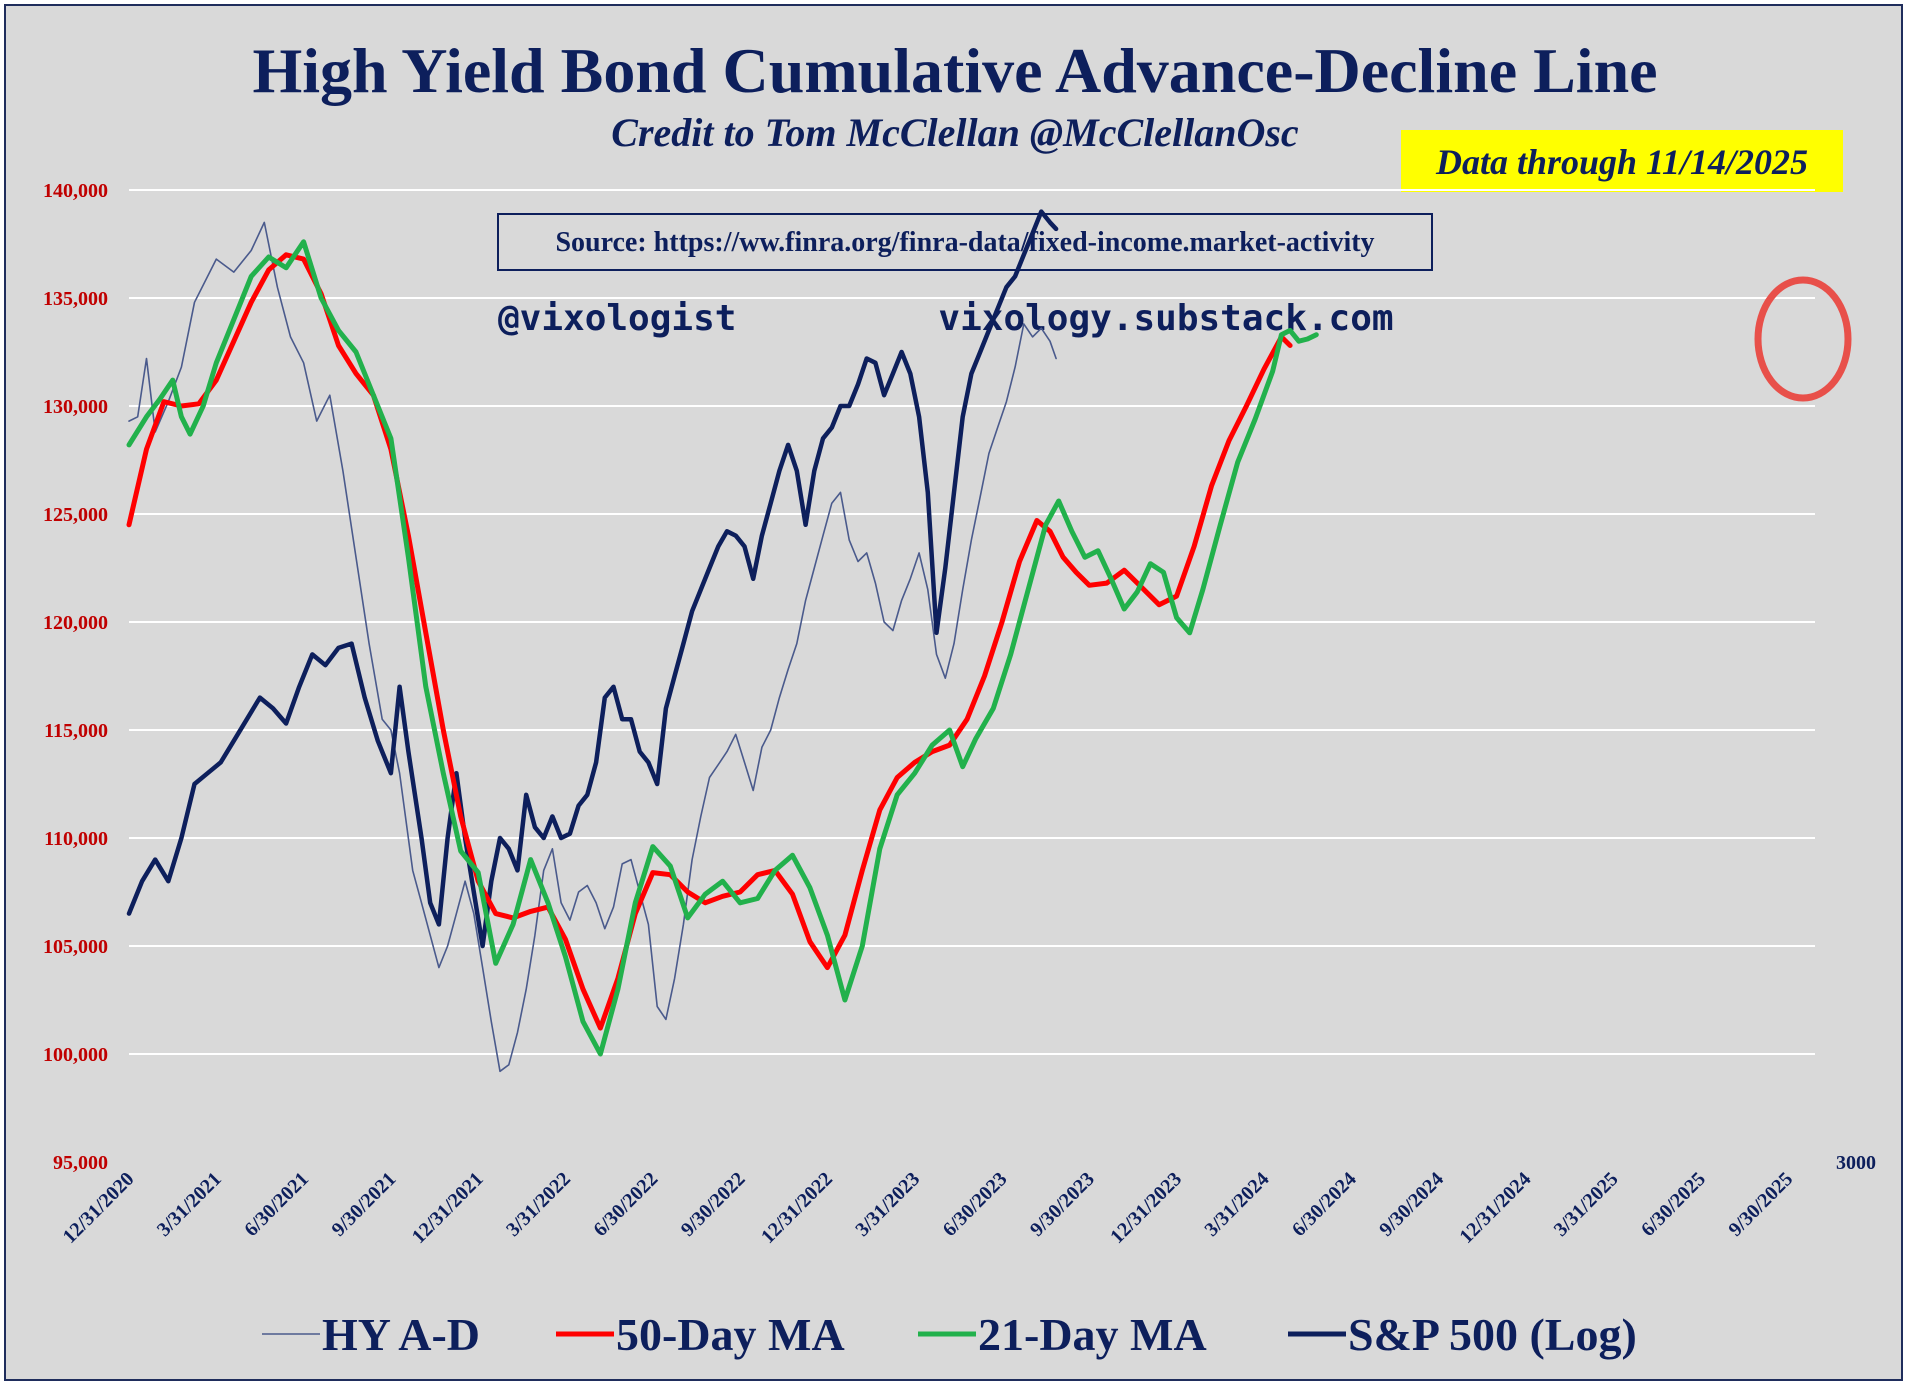 The image size is (1909, 1387). What do you see at coordinates (1092, 1334) in the screenshot?
I see `legend-label: 21-Day MA` at bounding box center [1092, 1334].